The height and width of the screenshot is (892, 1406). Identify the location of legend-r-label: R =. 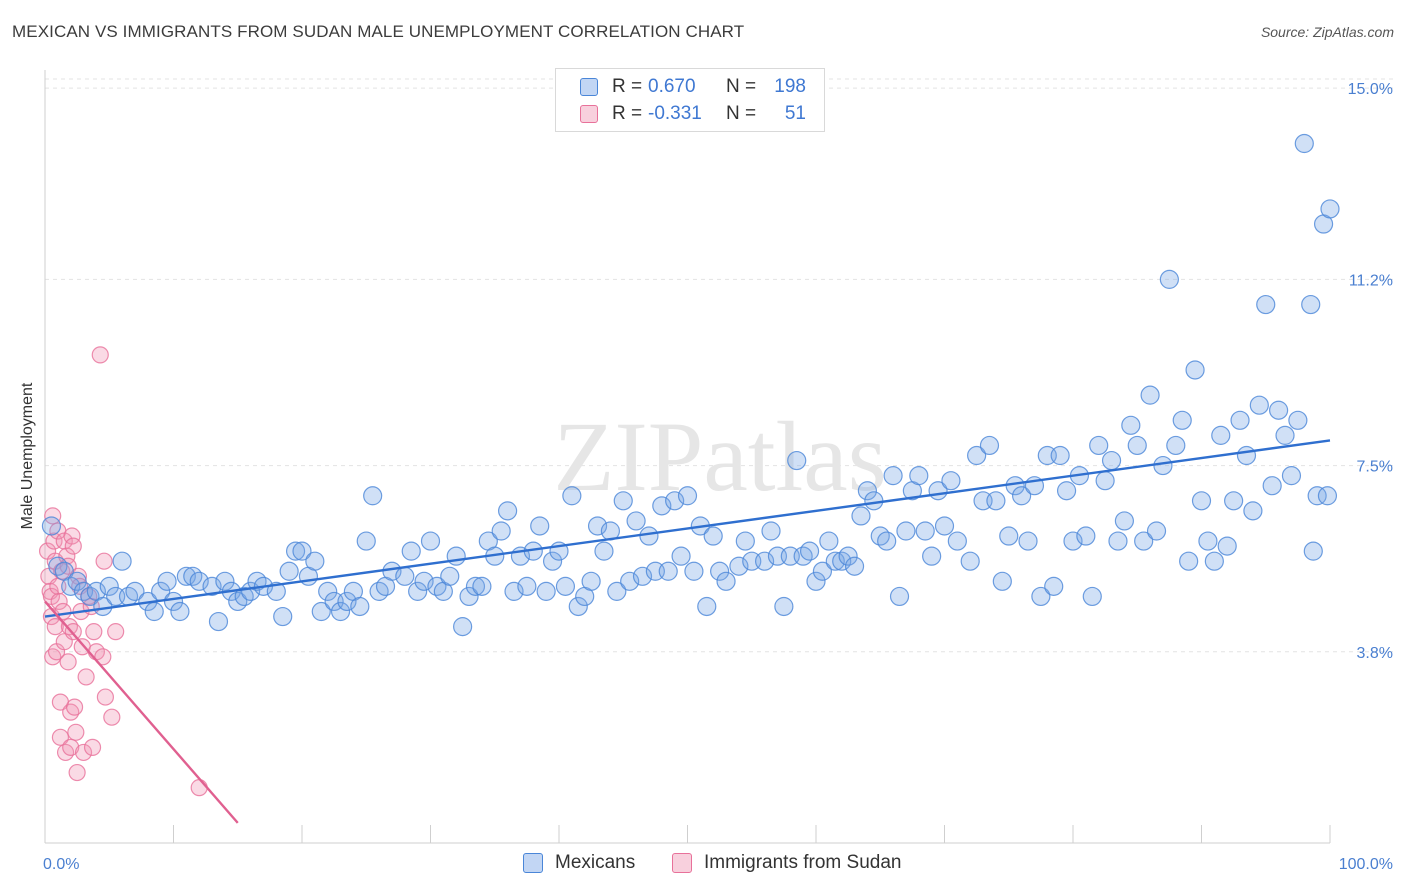
(627, 113).